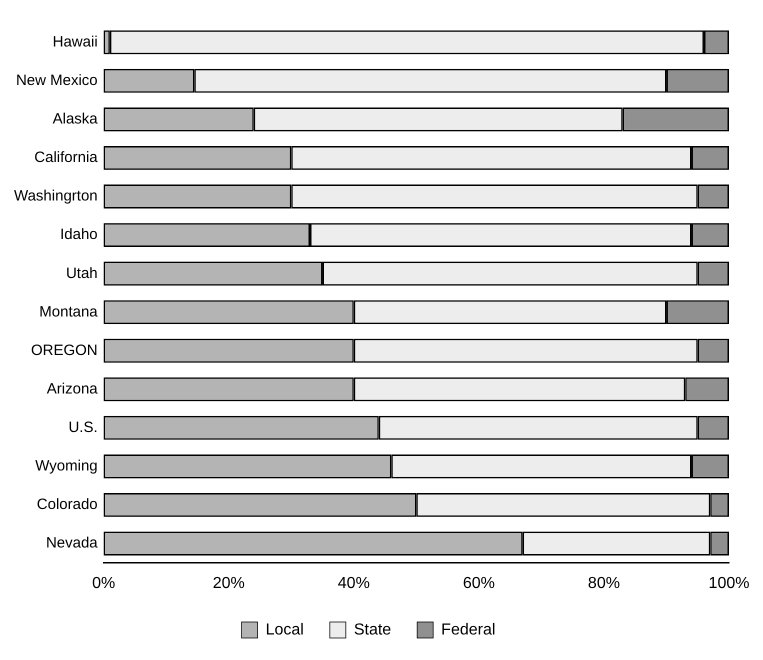 This screenshot has height=660, width=763. What do you see at coordinates (354, 583) in the screenshot?
I see `x-tick-label: 40%` at bounding box center [354, 583].